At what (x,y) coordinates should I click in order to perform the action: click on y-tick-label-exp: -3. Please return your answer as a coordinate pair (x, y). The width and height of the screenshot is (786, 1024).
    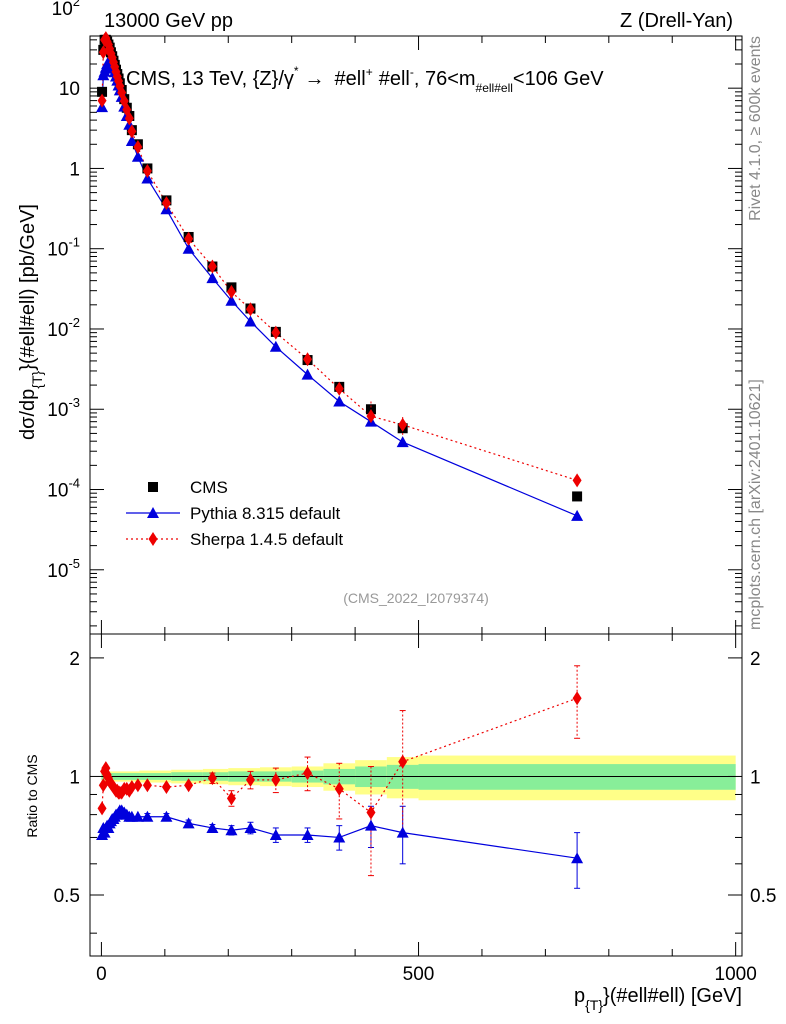
    Looking at the image, I should click on (74, 402).